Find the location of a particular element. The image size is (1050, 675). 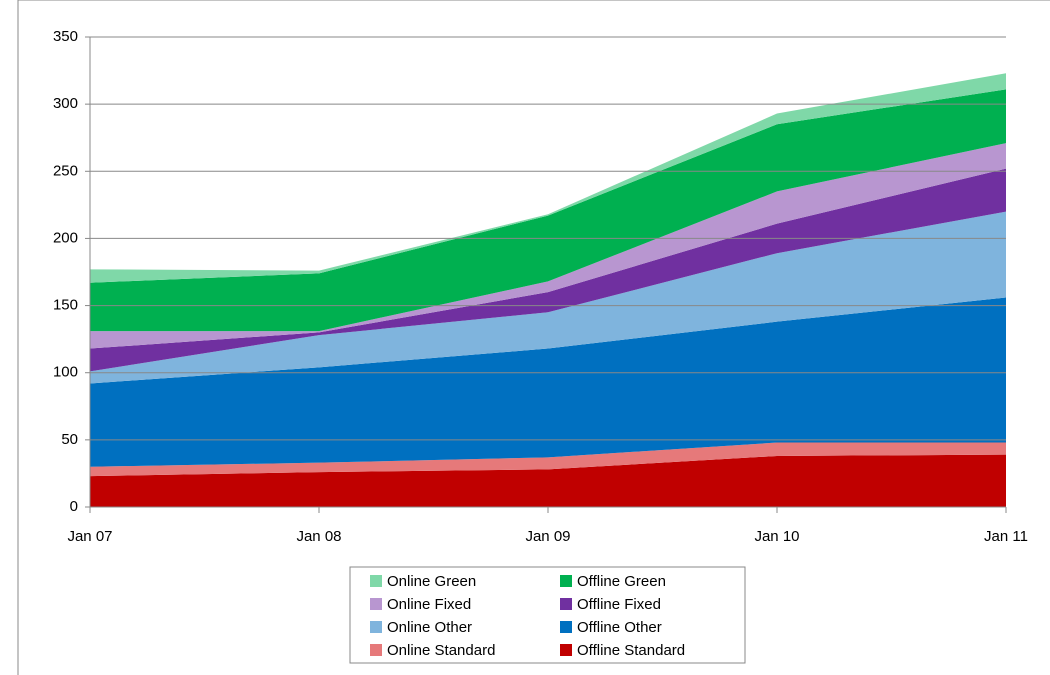

legend-label: Offline Green is located at coordinates (621, 581).